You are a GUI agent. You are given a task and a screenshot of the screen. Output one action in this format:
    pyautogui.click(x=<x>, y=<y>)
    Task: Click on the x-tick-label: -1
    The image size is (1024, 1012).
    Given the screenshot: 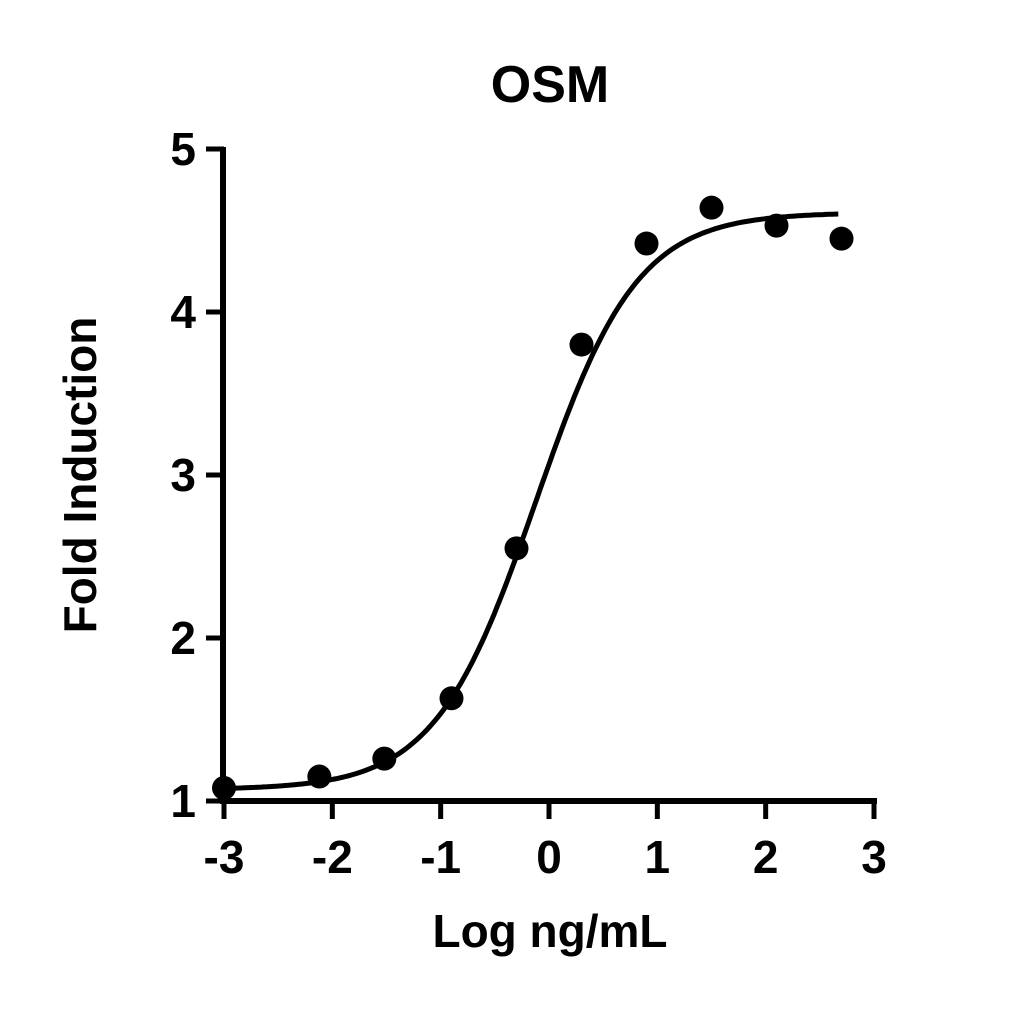 What is the action you would take?
    pyautogui.click(x=440, y=857)
    